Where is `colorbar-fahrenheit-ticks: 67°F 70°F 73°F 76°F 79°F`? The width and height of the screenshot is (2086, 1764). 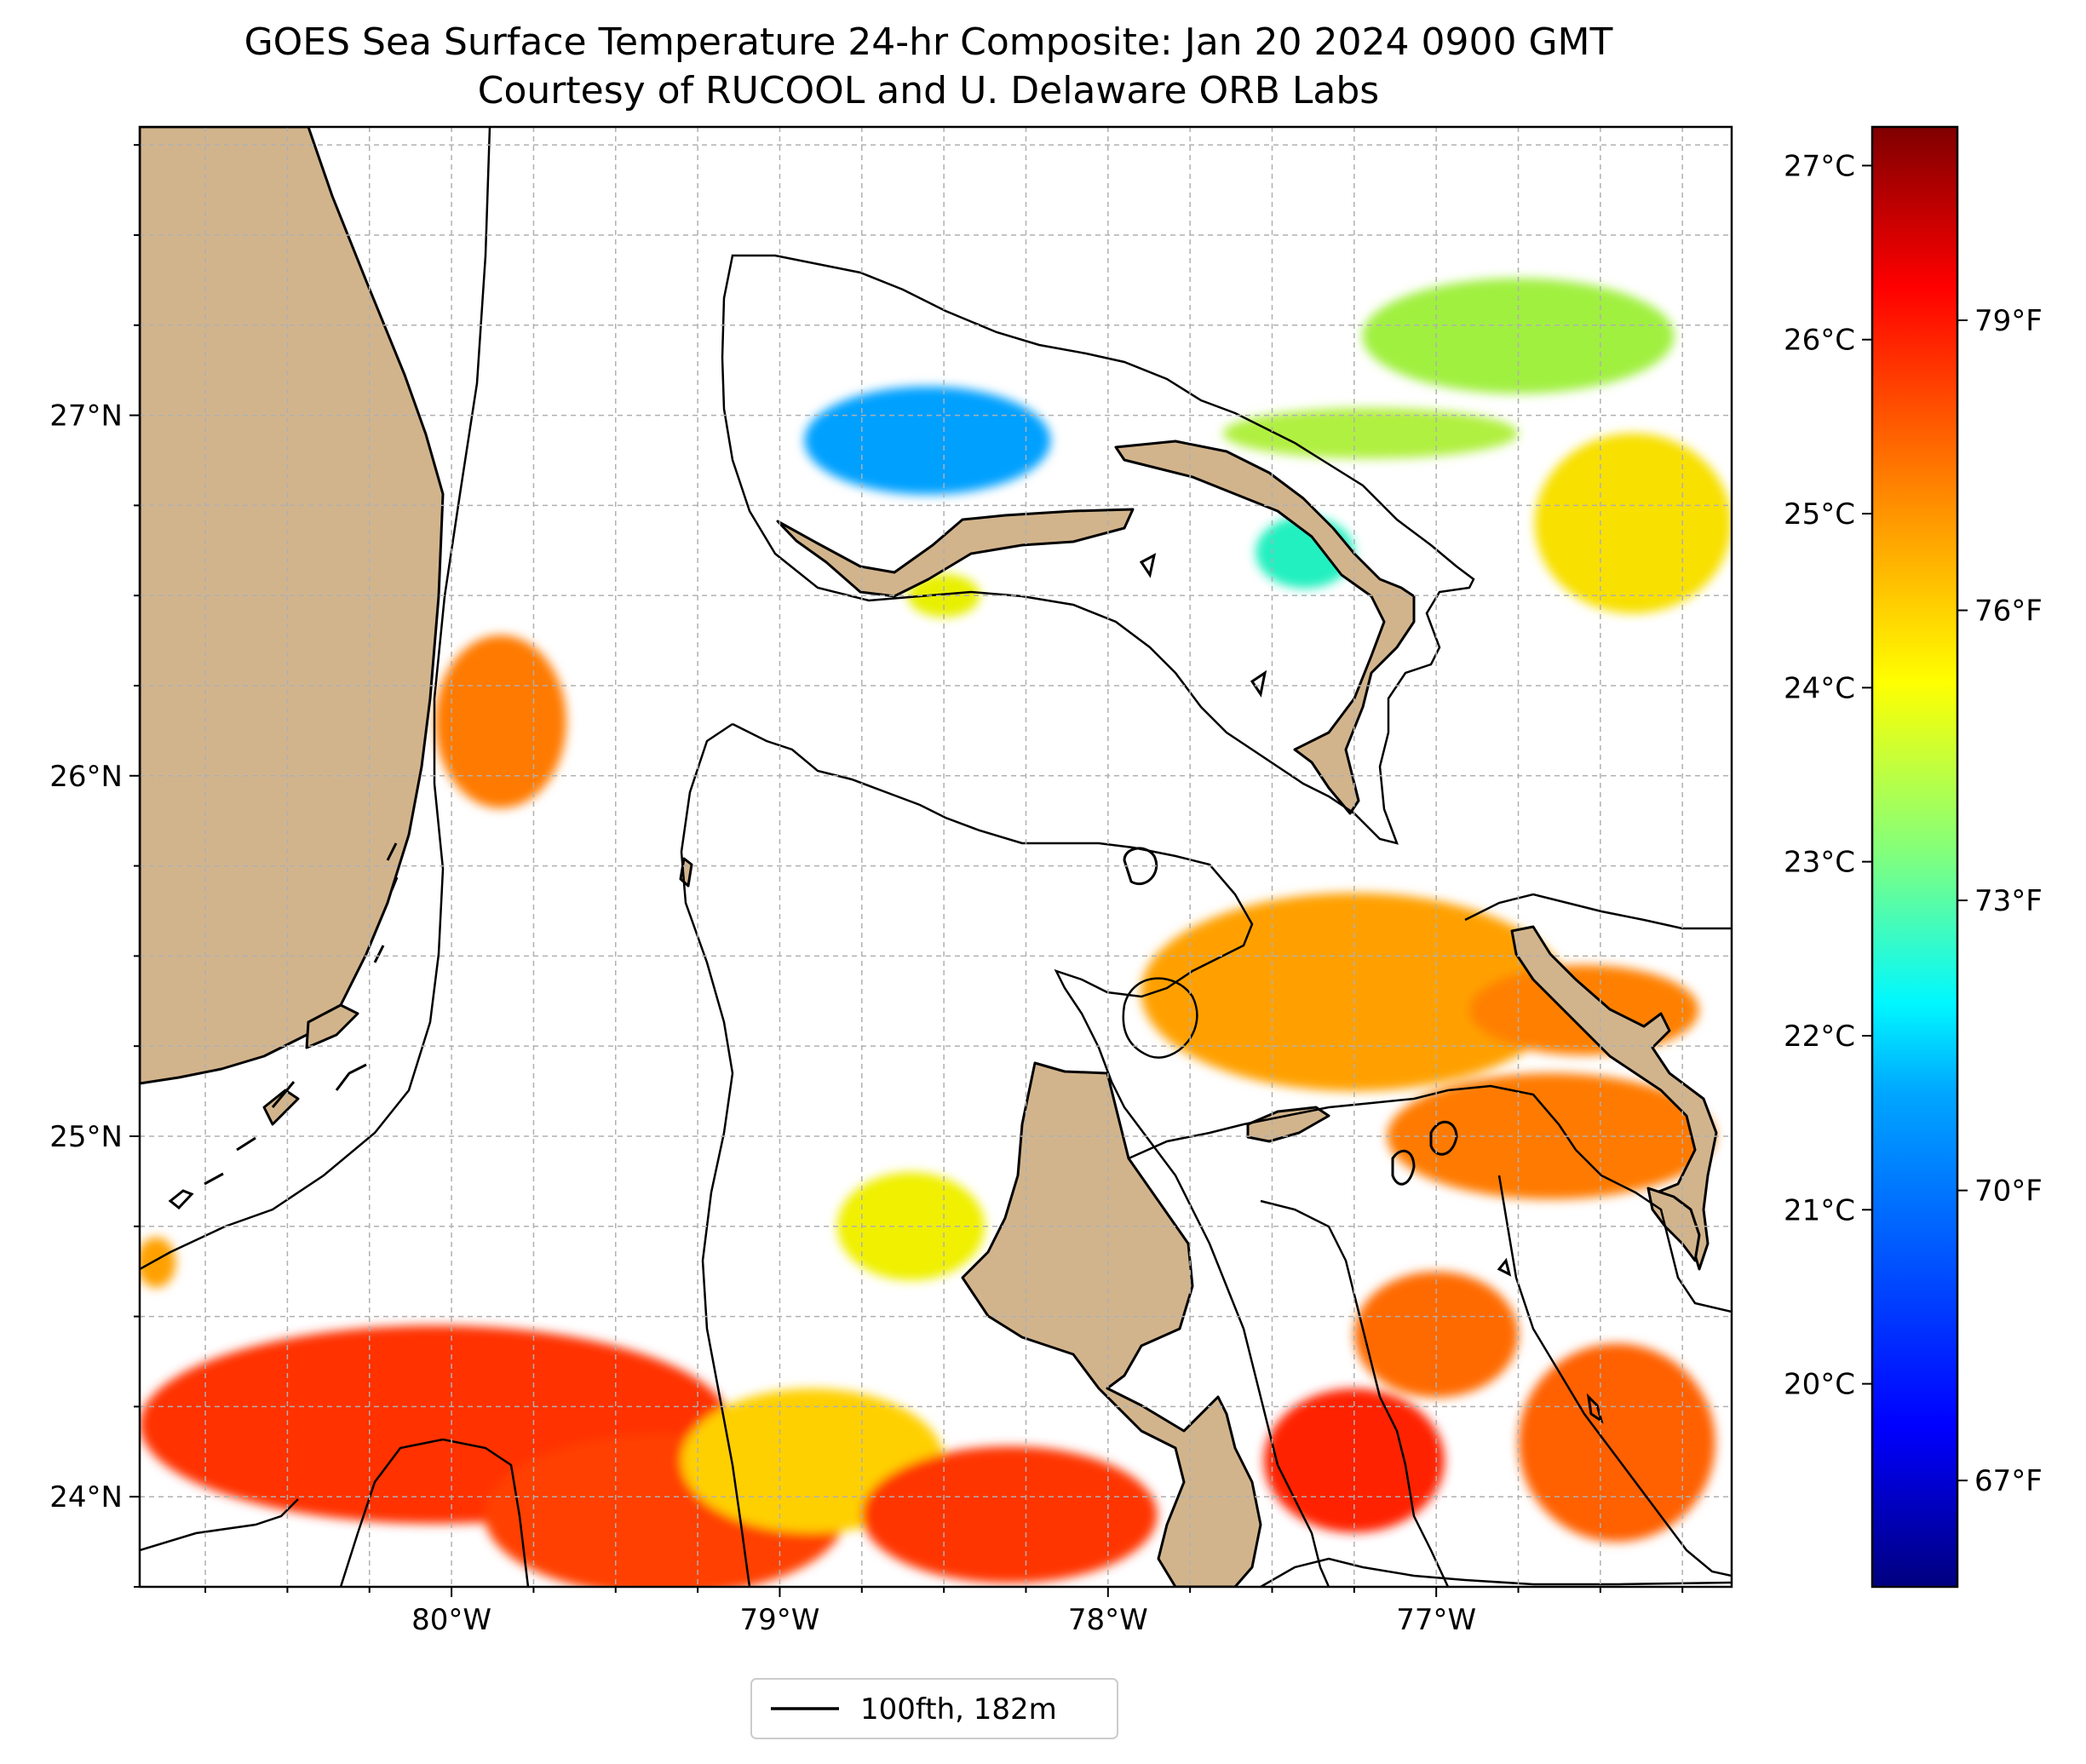 colorbar-fahrenheit-ticks: 67°F 70°F 73°F 76°F 79°F is located at coordinates (2000, 901).